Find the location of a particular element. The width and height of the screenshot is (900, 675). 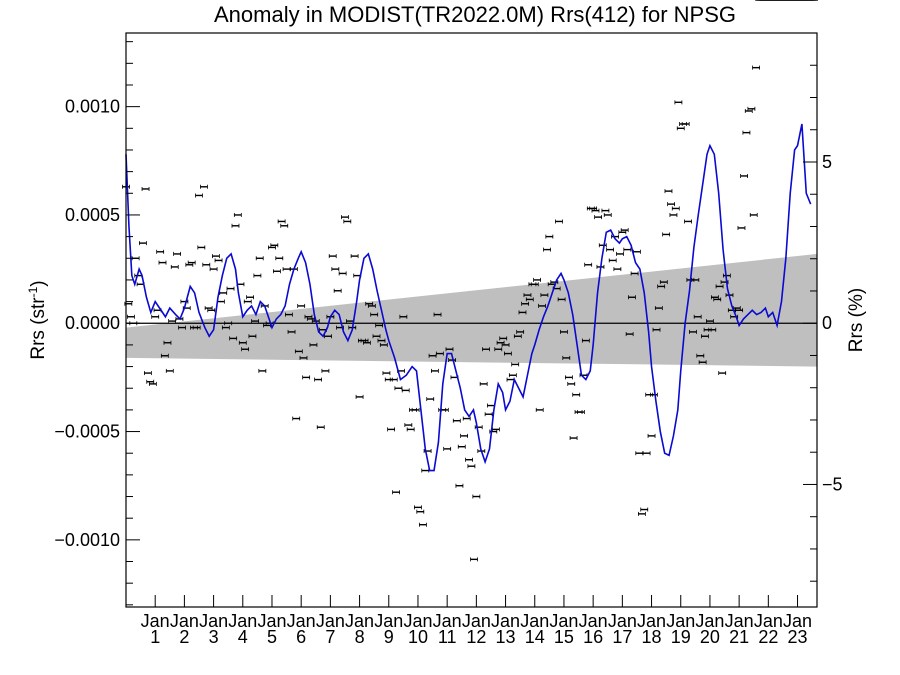

trend-band is located at coordinates (471, 310).